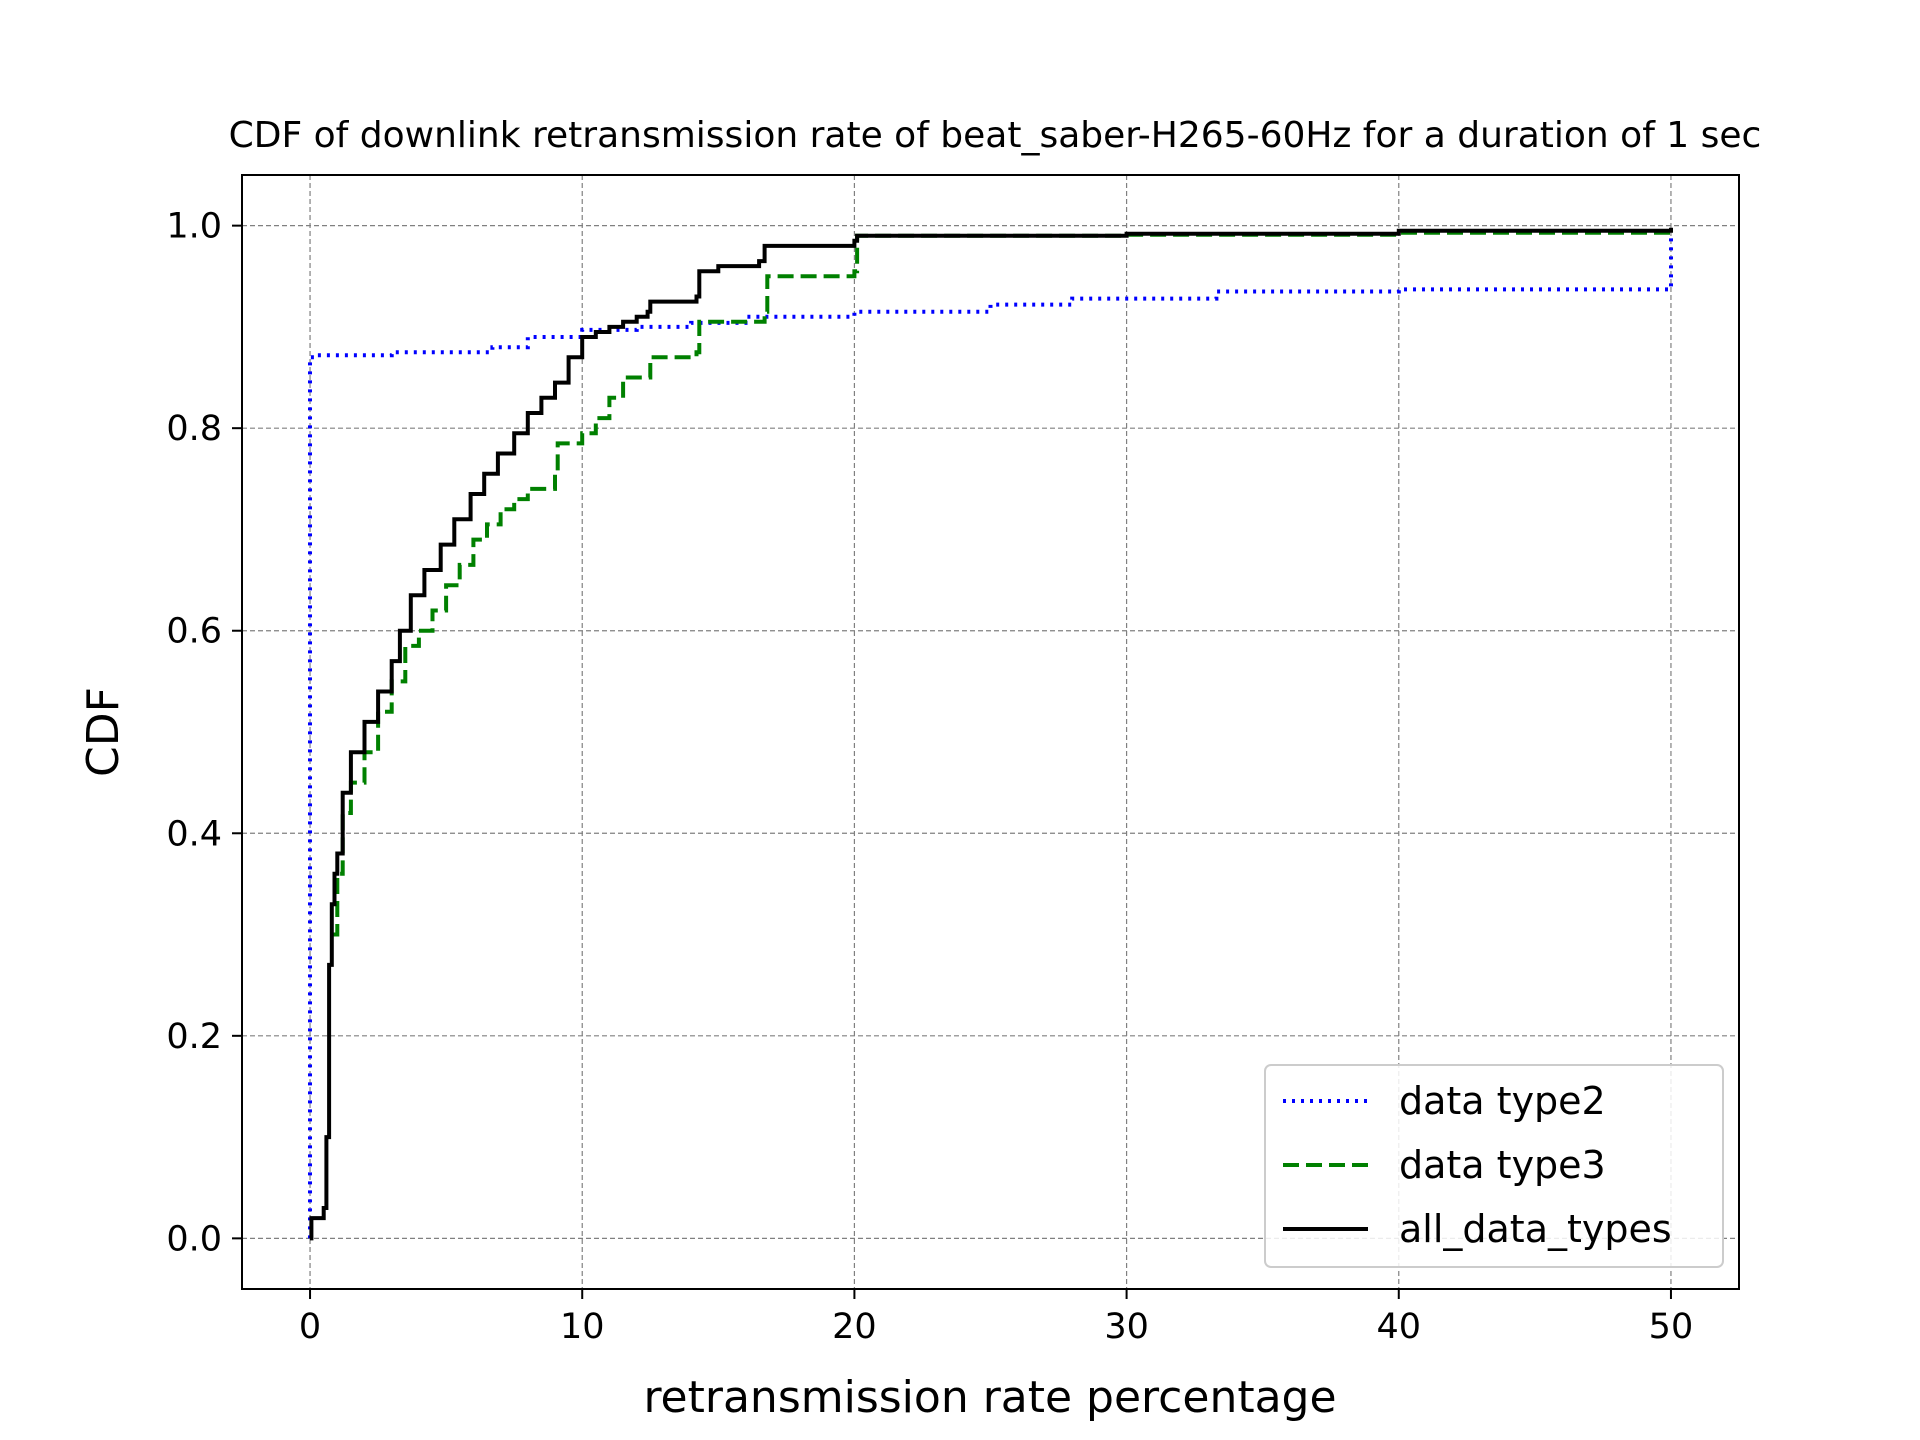 Image resolution: width=1920 pixels, height=1440 pixels. I want to click on y-axis-label: CDF, so click(103, 732).